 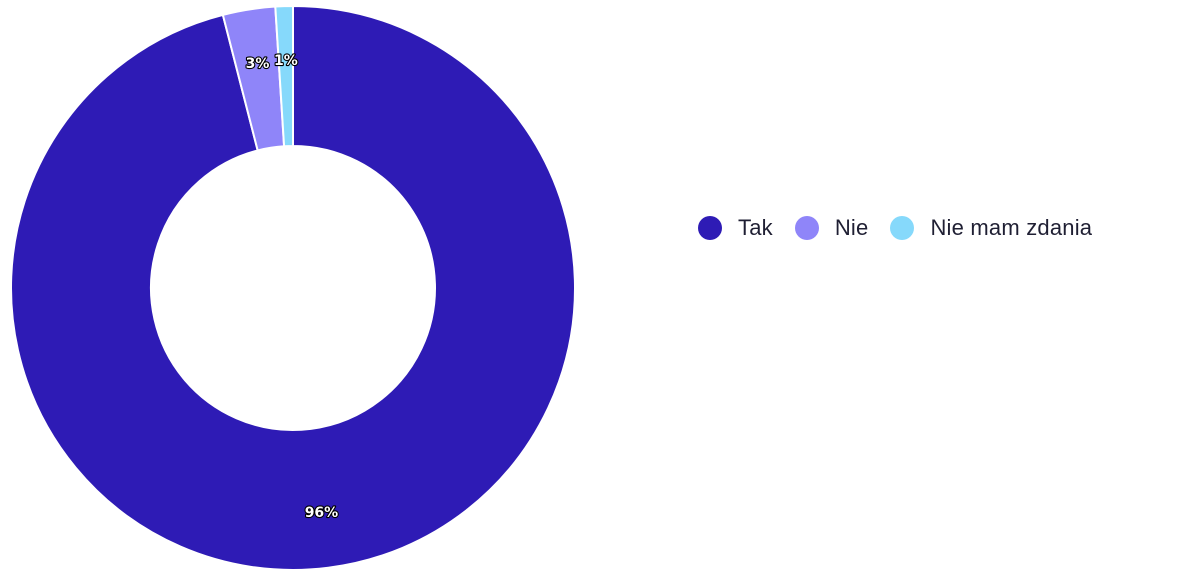 I want to click on legend-item-nie-mam-zdania: Nie mam zdania, so click(x=991, y=228).